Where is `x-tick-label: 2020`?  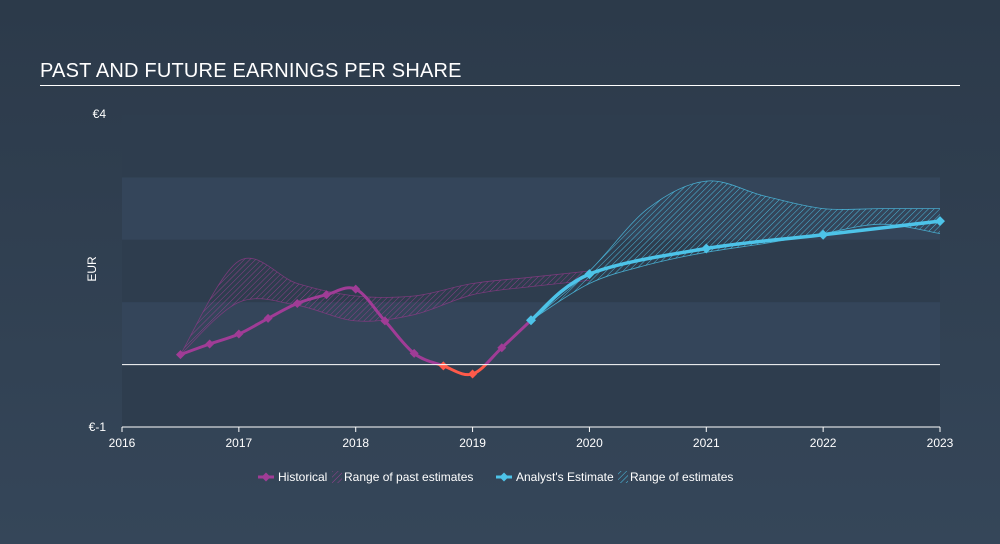
x-tick-label: 2020 is located at coordinates (589, 443).